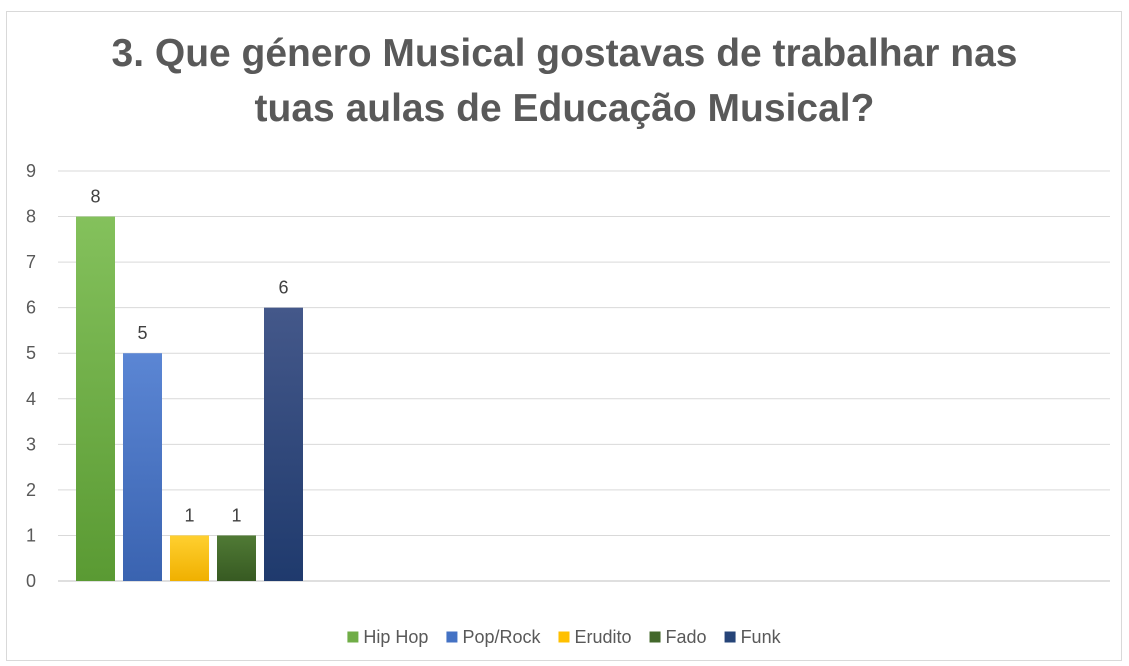  Describe the element at coordinates (31, 399) in the screenshot. I see `y-tick-label: 4` at that location.